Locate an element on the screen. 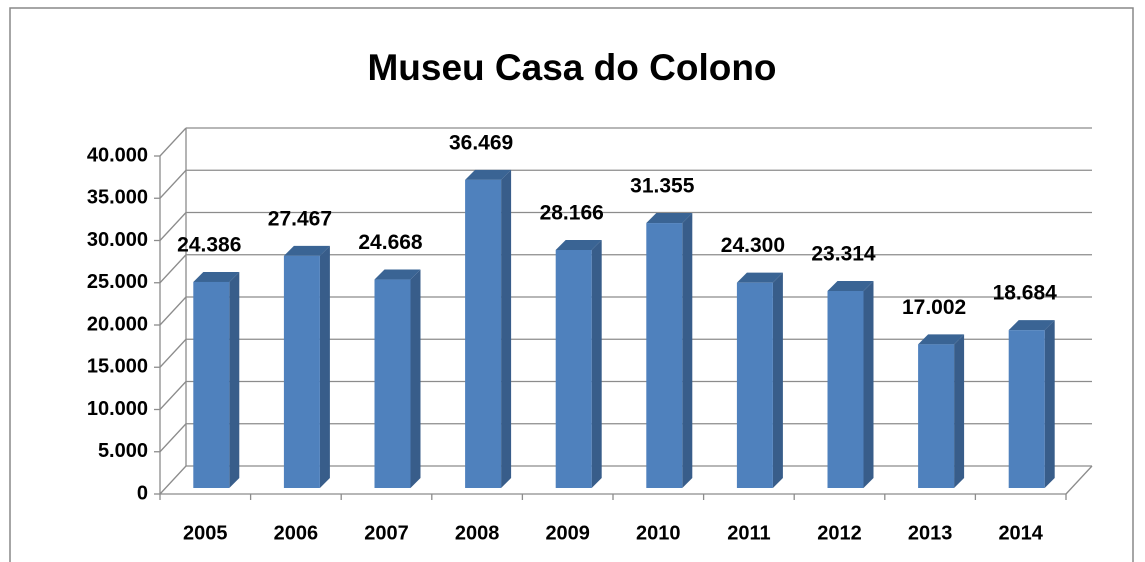  x-tick-label: 2011 is located at coordinates (748, 533).